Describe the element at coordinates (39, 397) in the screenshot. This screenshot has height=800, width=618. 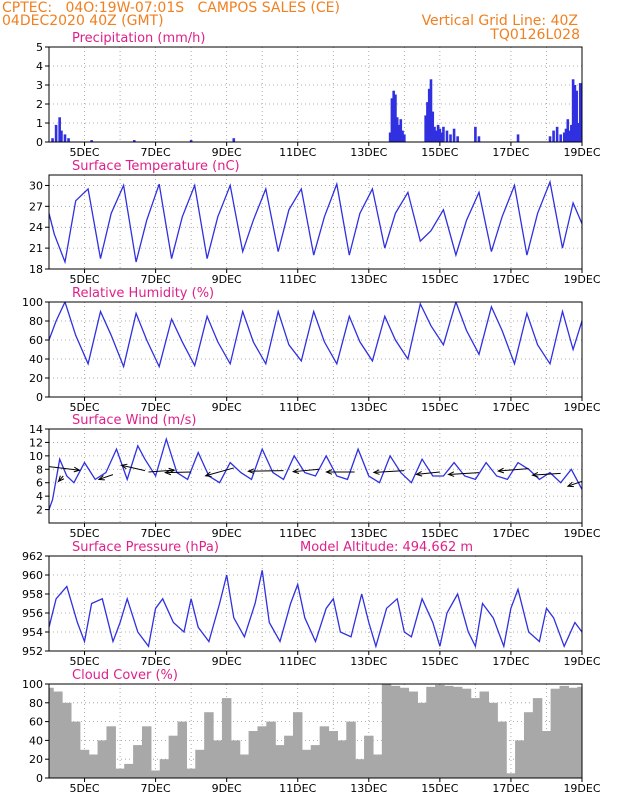
I see `rh-y-tick-label: 0` at that location.